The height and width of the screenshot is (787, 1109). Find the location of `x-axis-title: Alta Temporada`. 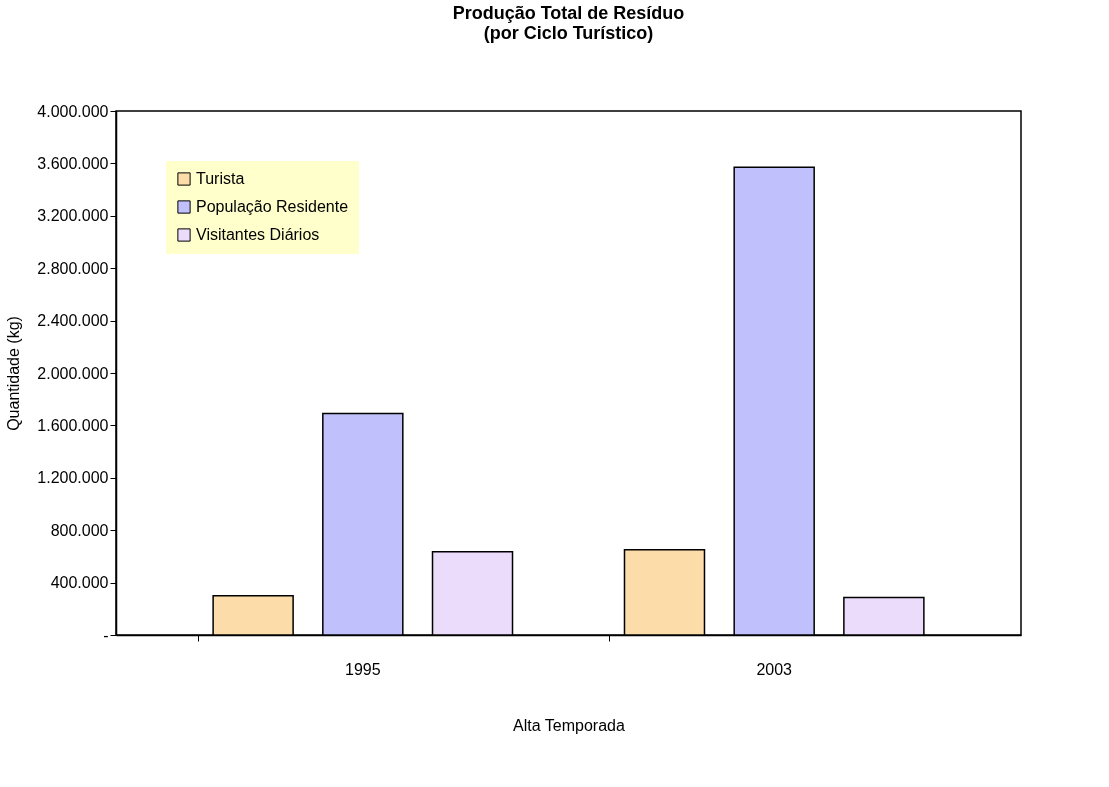

x-axis-title: Alta Temporada is located at coordinates (569, 725).